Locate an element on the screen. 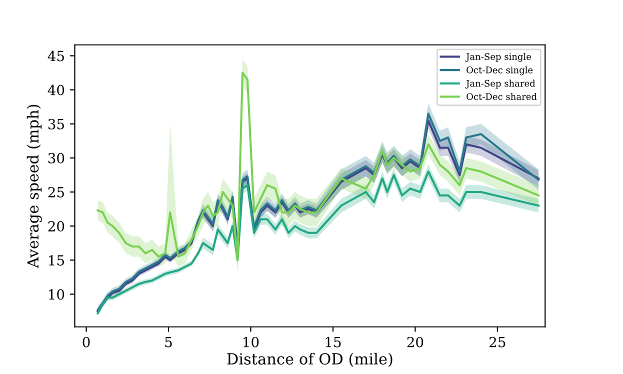 This screenshot has width=623, height=374. y-tick-label: 30 is located at coordinates (56, 158).